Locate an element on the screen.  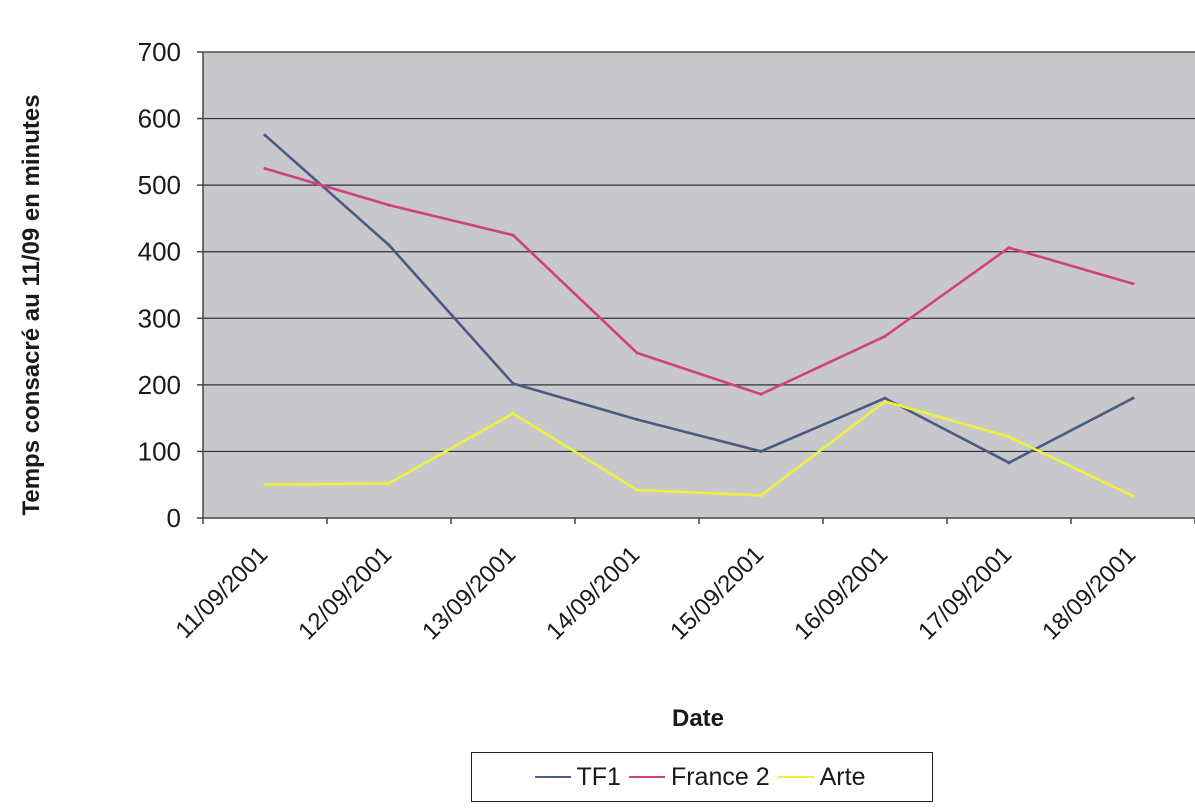
x-tick-label-5: 15/09/2001 is located at coordinates (717, 593).